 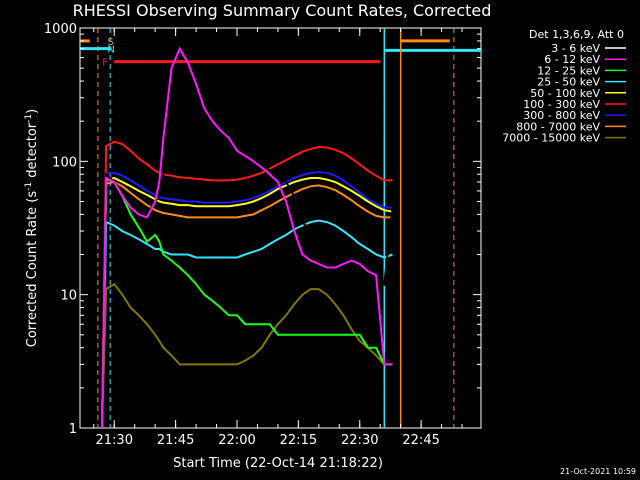 What do you see at coordinates (561, 115) in the screenshot?
I see `legend-label: 300 - 800 keV` at bounding box center [561, 115].